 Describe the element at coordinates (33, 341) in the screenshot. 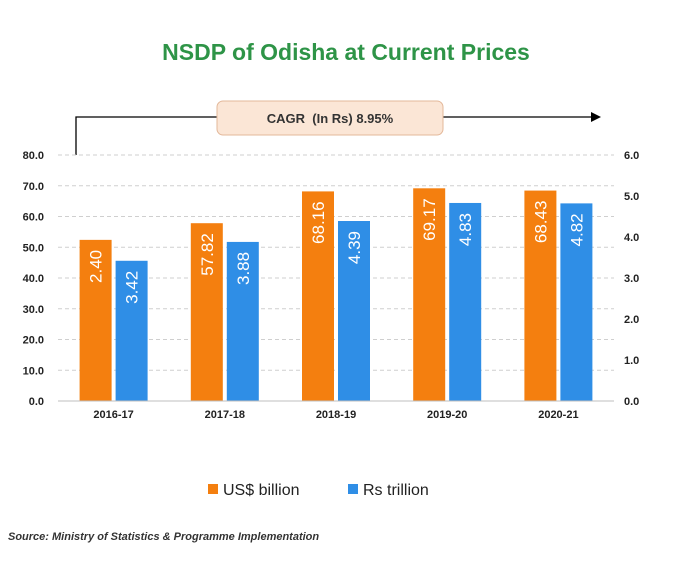

I see `left-tick-label: 20.0` at that location.